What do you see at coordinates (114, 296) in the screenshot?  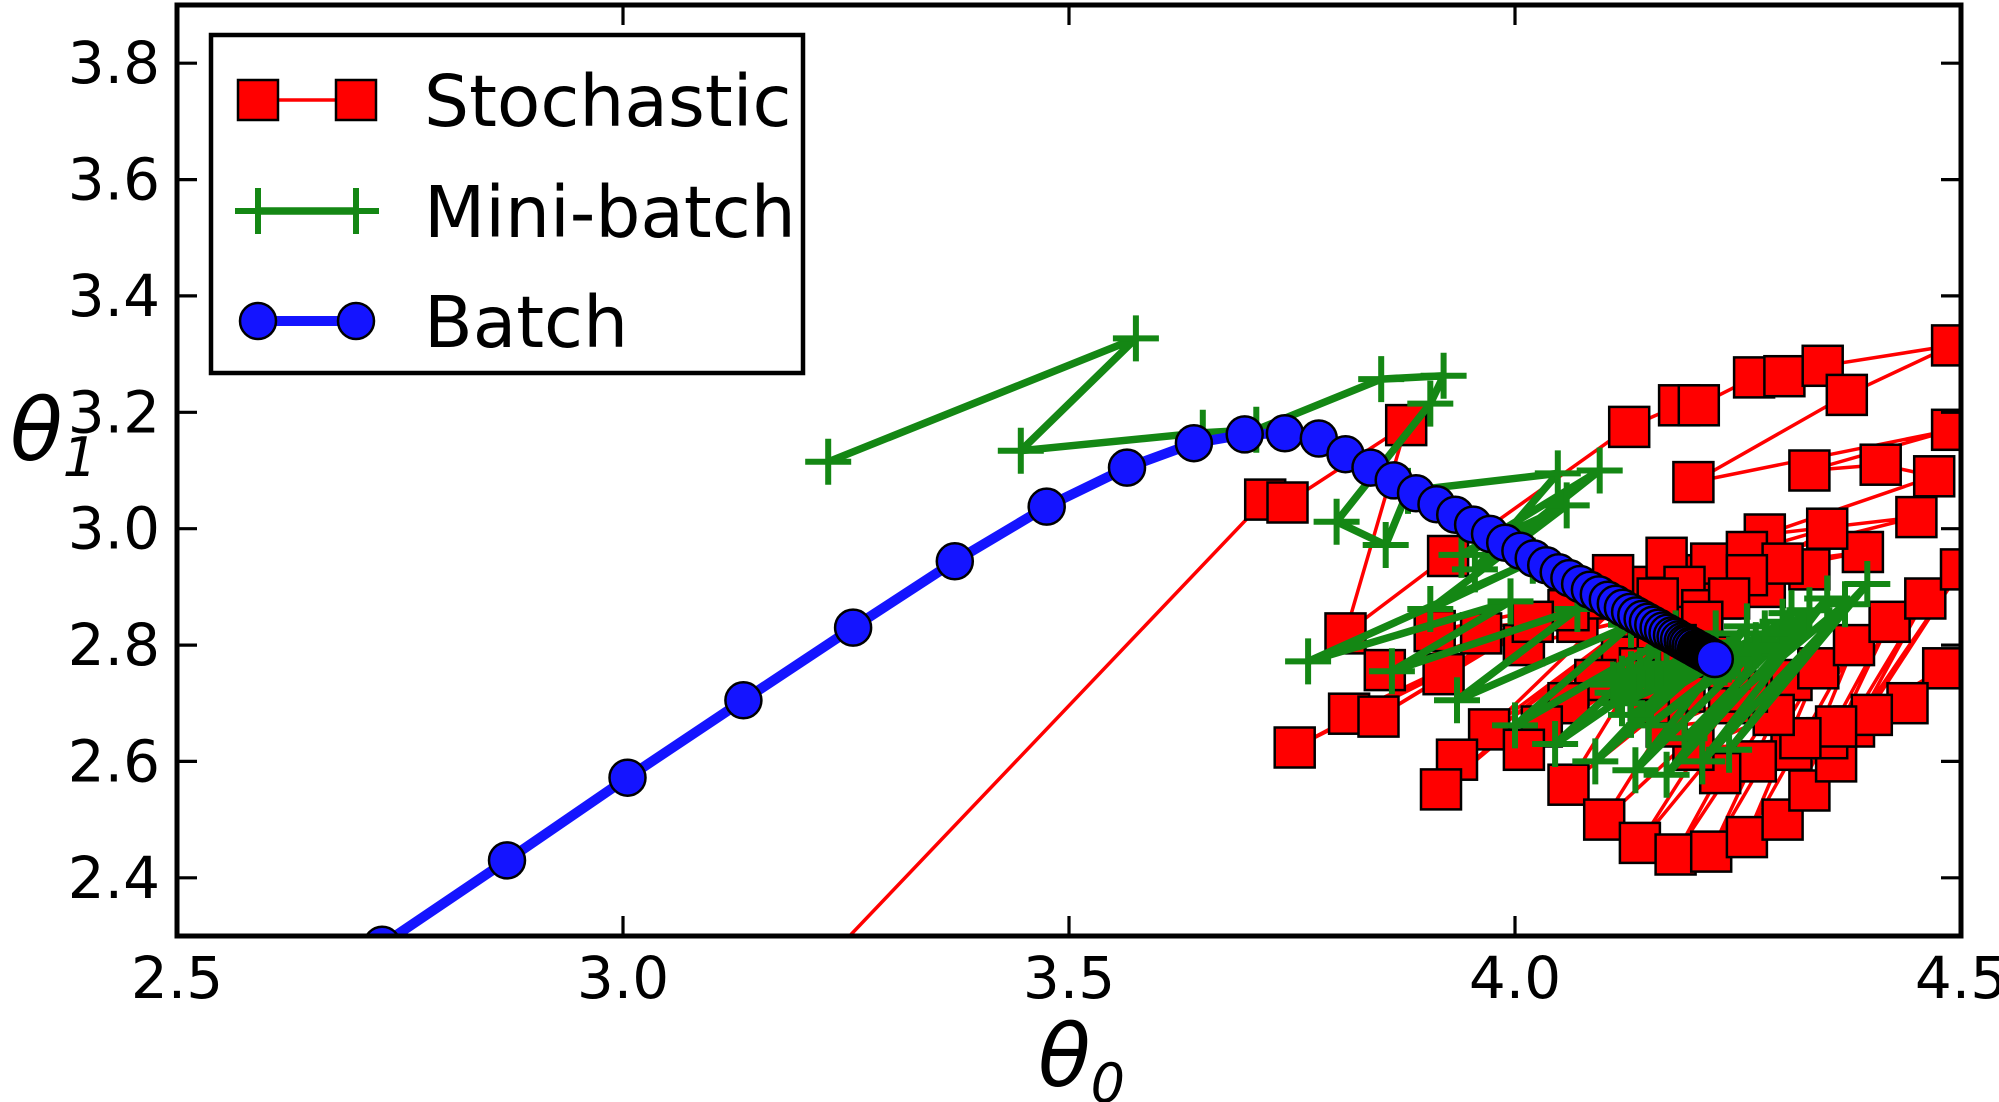 I see `y-tick-label: 3.4` at bounding box center [114, 296].